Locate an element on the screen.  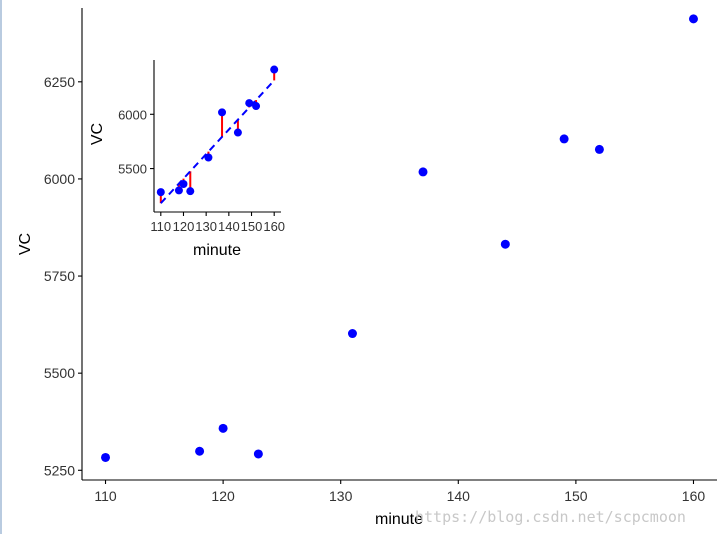
main-y-tick-label: 5500 is located at coordinates (59, 373).